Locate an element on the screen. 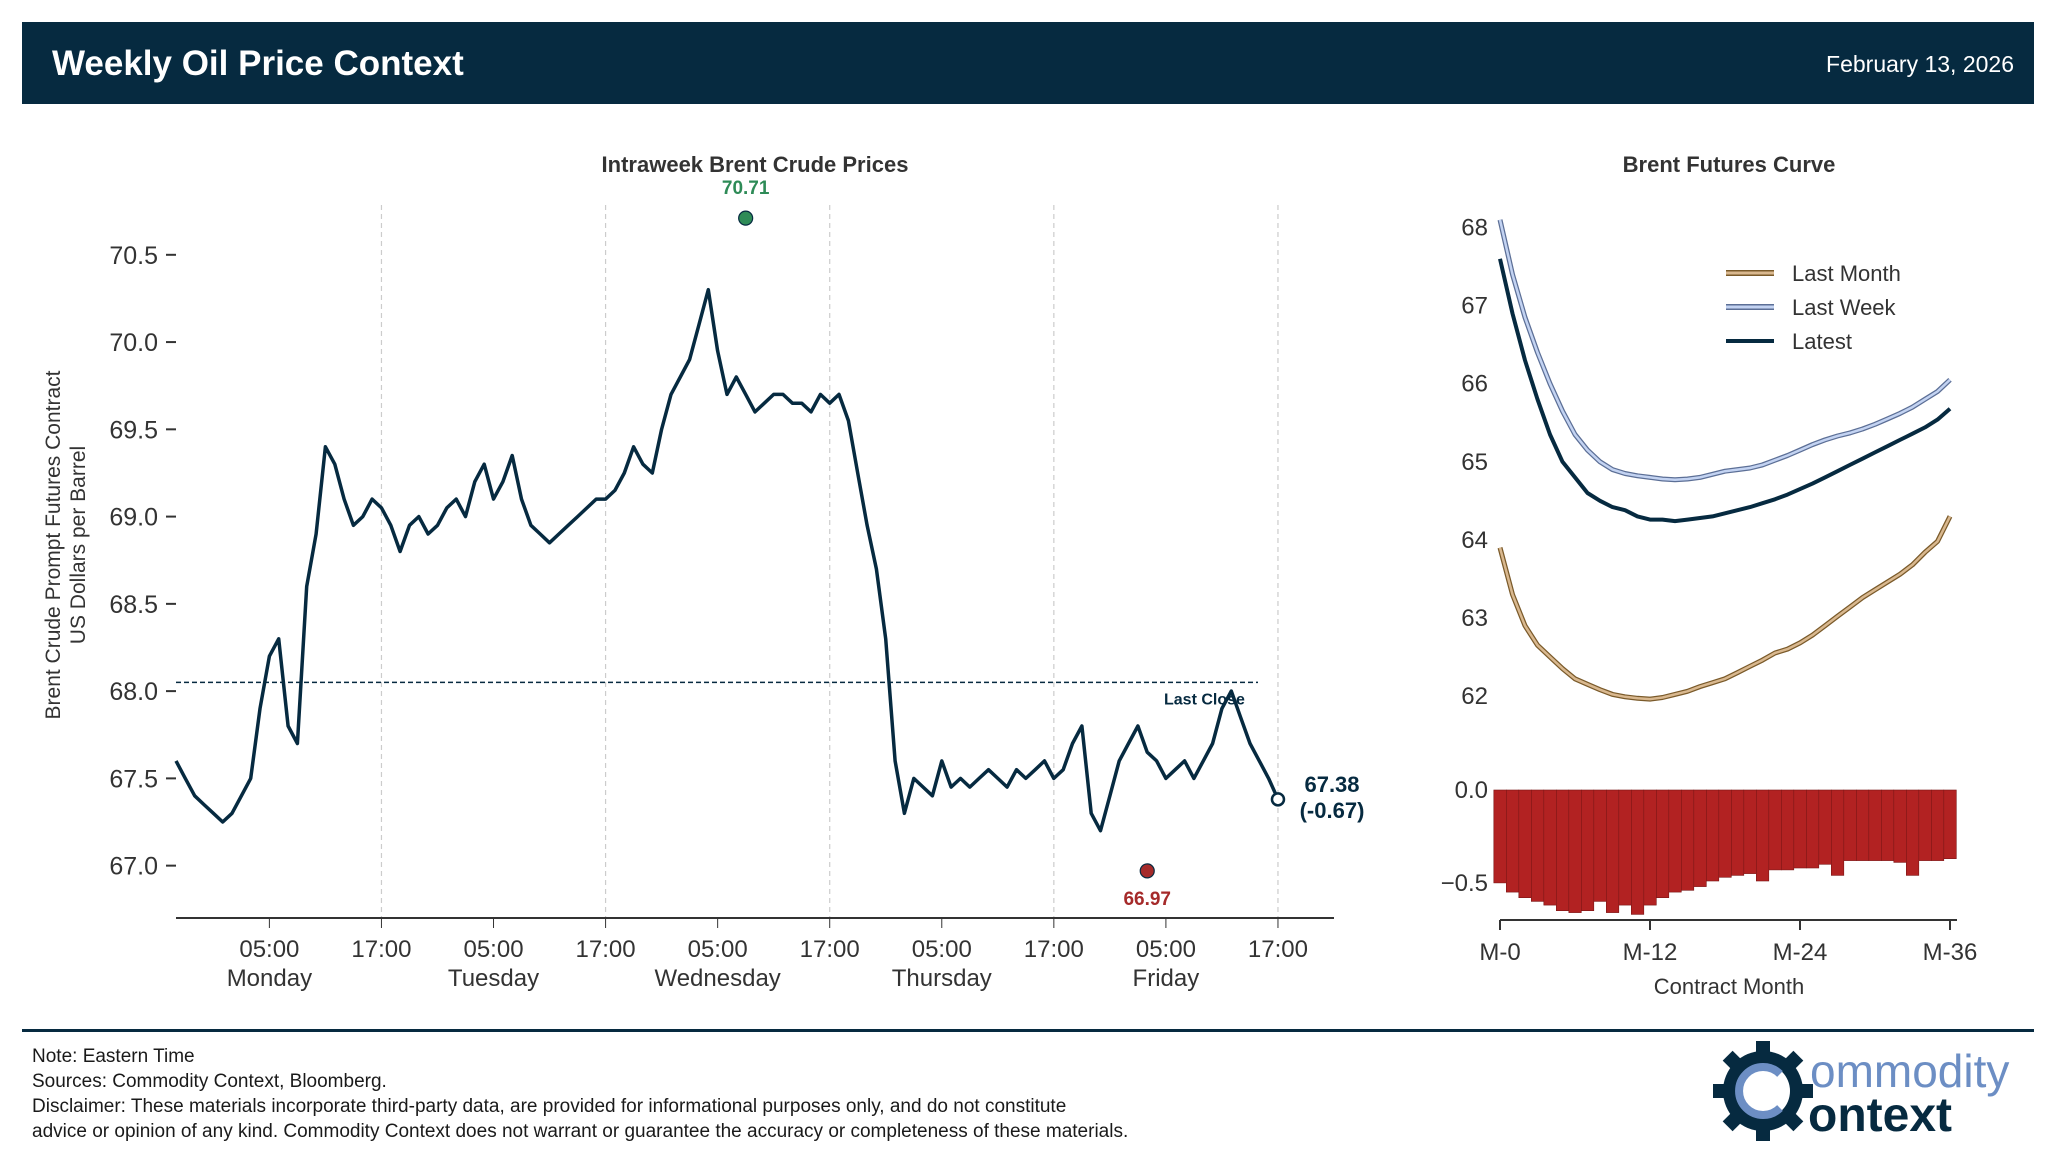 This screenshot has height=1169, width=2048. futures-legend: Last Month Last Week Latest is located at coordinates (1813, 307).